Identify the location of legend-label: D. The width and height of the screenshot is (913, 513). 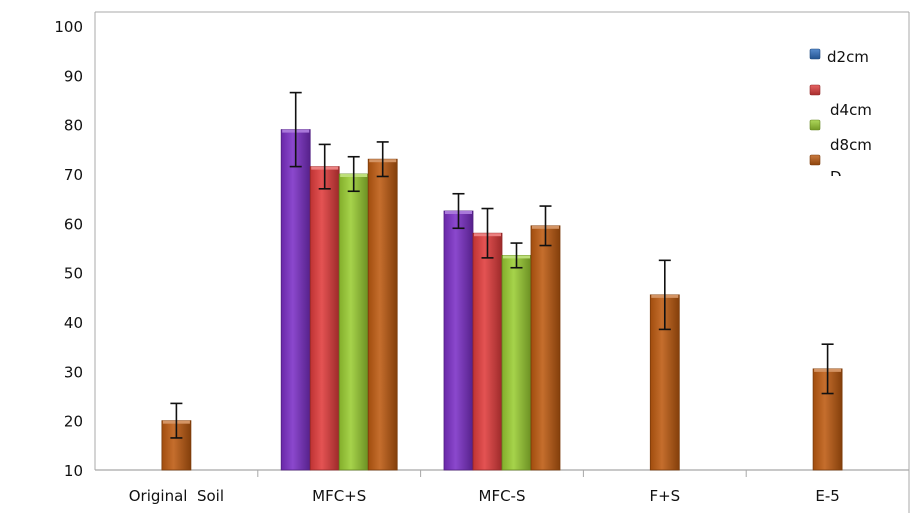
(836, 177).